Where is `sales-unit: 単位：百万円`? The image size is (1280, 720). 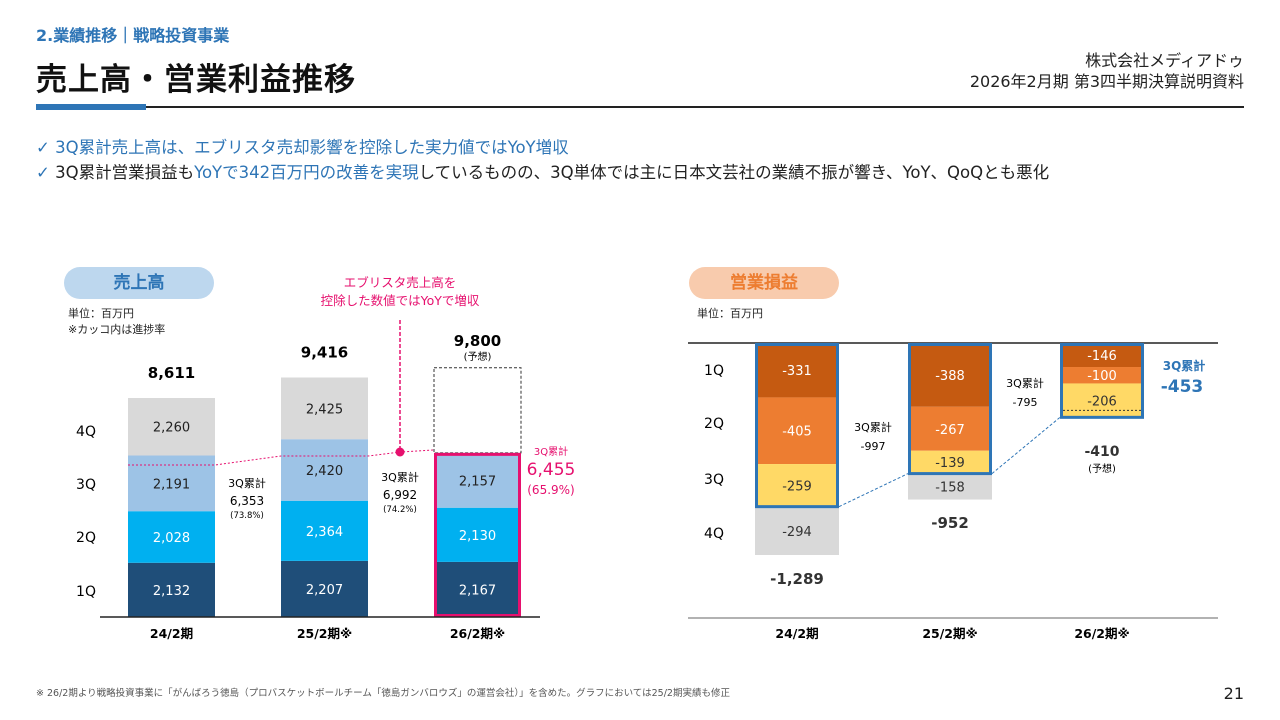
sales-unit: 単位：百万円 is located at coordinates (101, 313).